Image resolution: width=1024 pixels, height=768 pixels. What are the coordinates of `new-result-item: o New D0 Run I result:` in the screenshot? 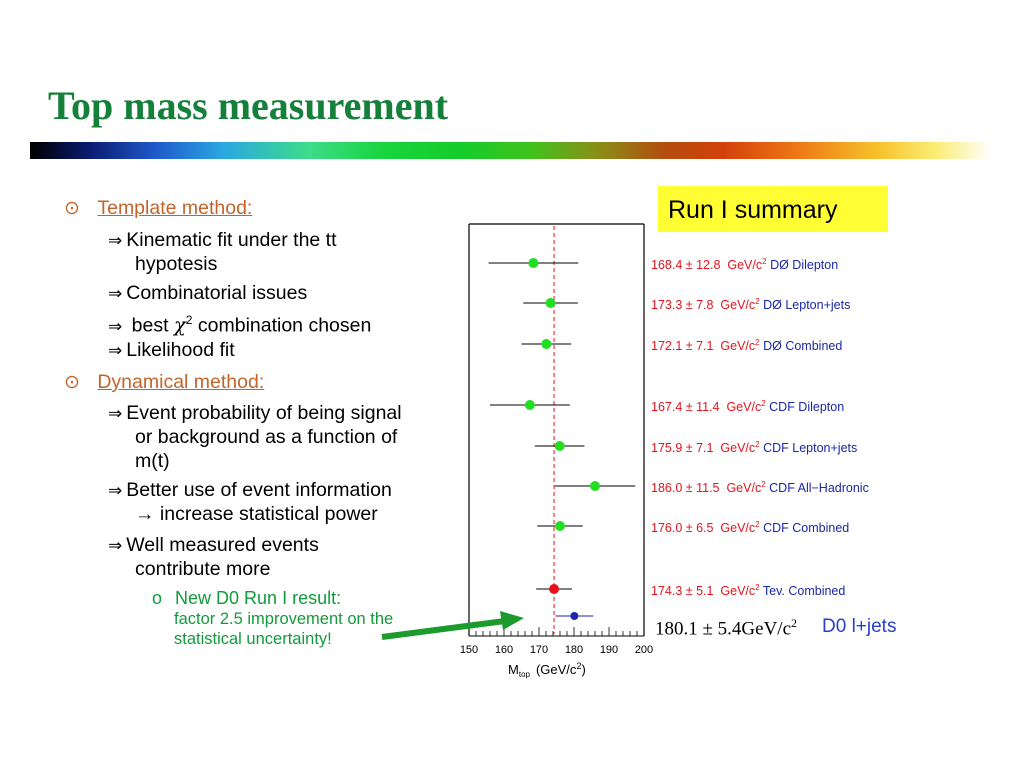 It's located at (246, 598).